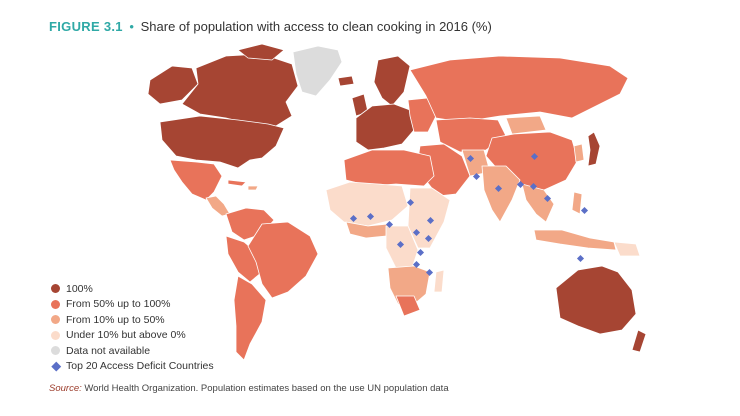 Image resolution: width=740 pixels, height=416 pixels. Describe the element at coordinates (385, 127) in the screenshot. I see `region-europe` at that location.